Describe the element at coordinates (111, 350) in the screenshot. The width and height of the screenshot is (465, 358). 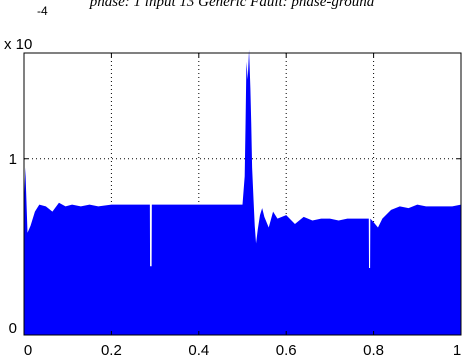
I see `x-tick-label-1: 0.2` at that location.